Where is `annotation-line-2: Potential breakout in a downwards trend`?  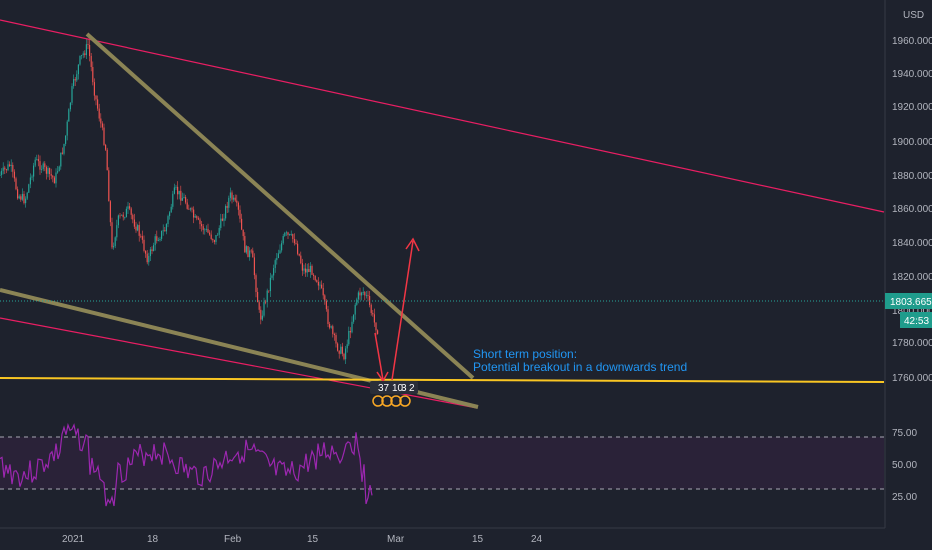 annotation-line-2: Potential breakout in a downwards trend is located at coordinates (580, 367).